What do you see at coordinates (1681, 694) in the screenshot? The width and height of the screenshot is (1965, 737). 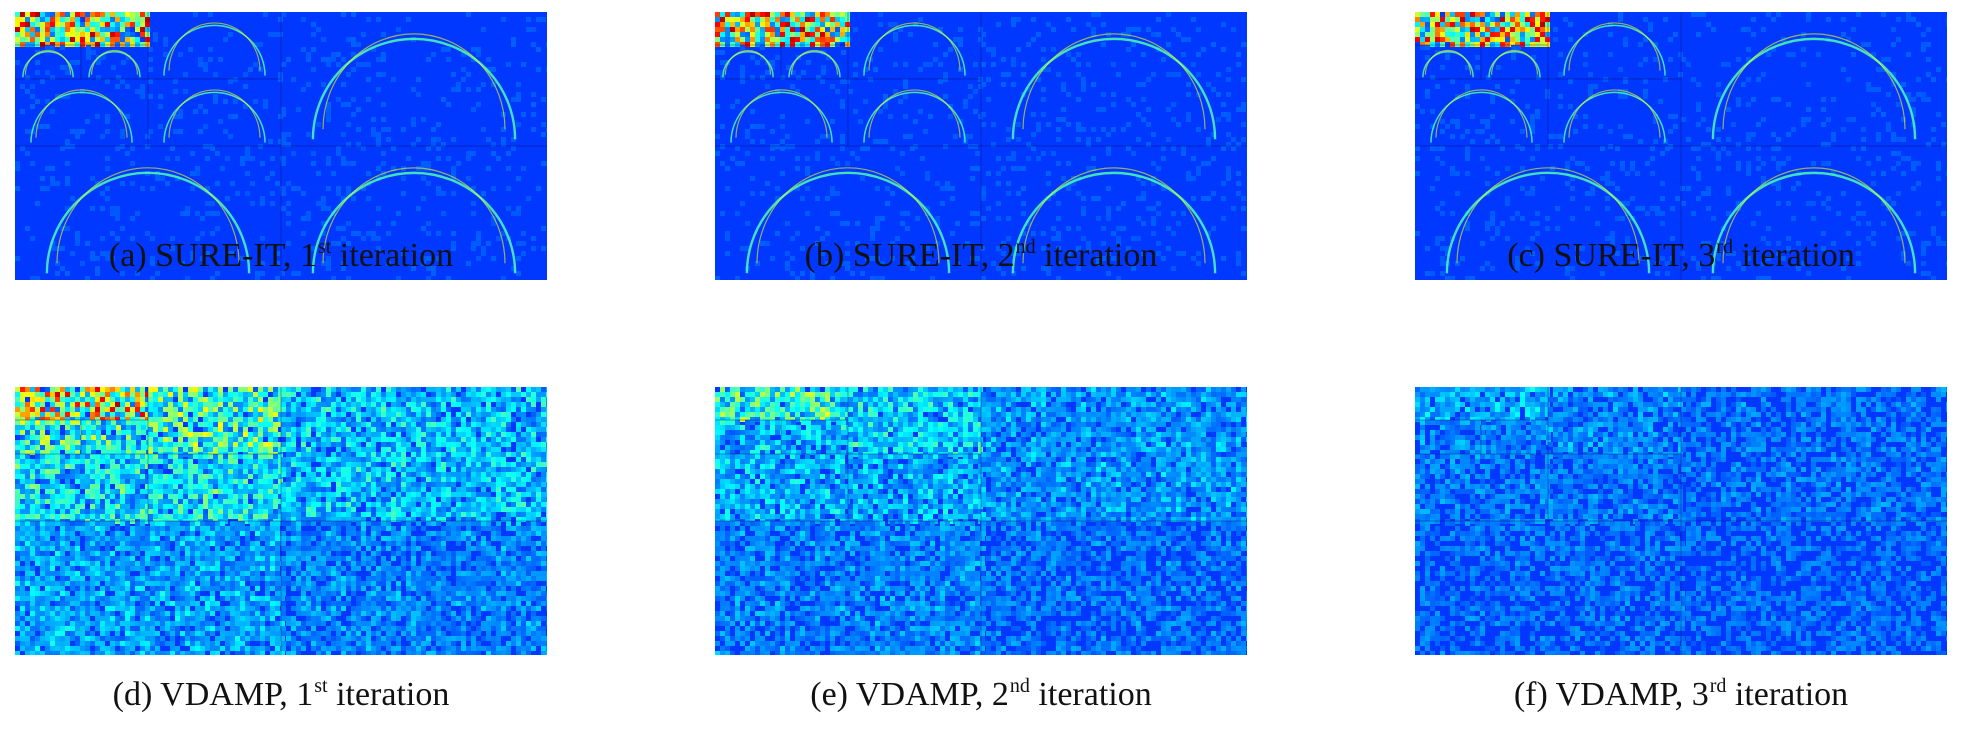 I see `caption-f: (f) VDAMP, 3rd iteration` at bounding box center [1681, 694].